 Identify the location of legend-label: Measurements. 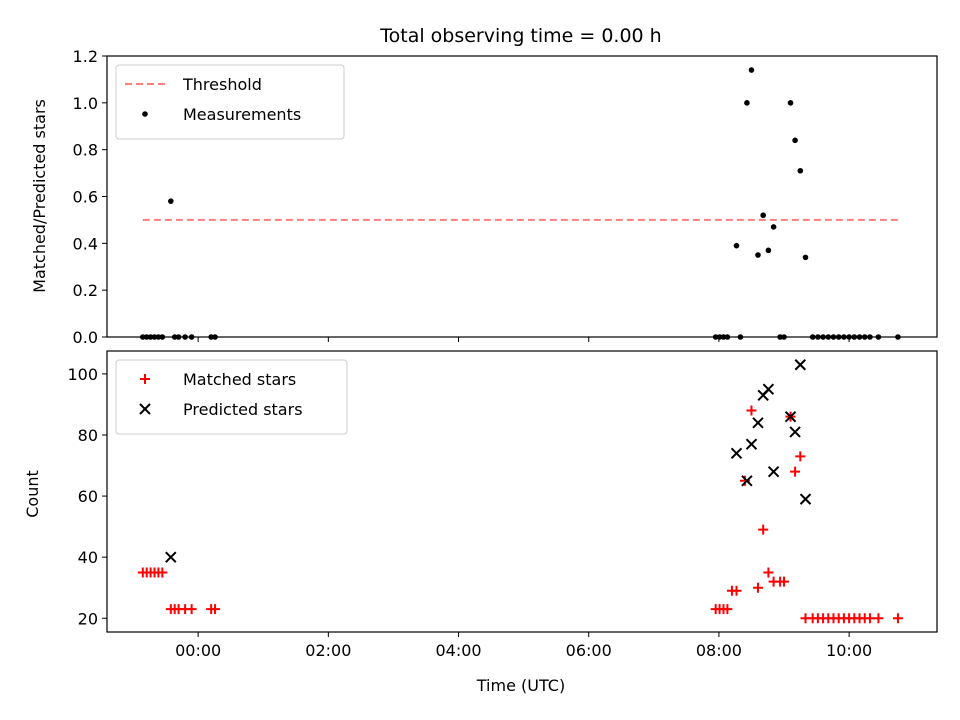
(242, 114).